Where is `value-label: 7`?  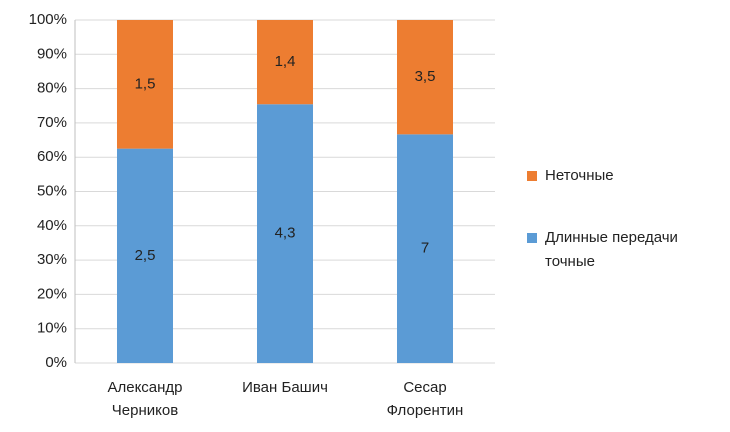
value-label: 7 is located at coordinates (425, 248).